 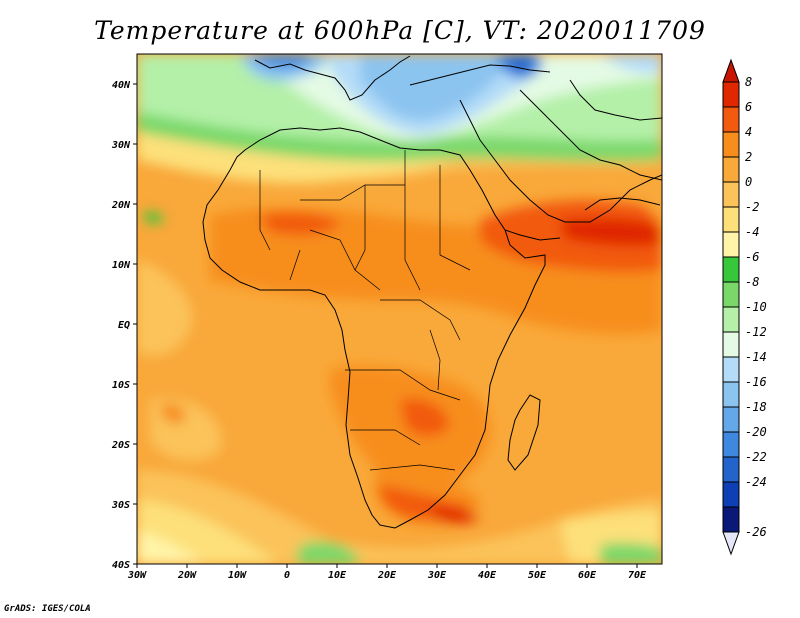 I want to click on colorbar-label: 6, so click(x=748, y=107).